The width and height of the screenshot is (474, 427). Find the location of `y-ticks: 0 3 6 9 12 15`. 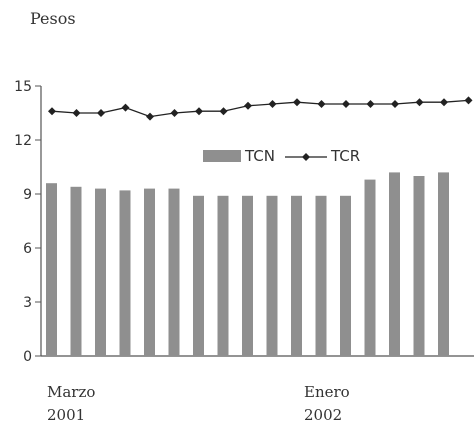

y-ticks: 0 3 6 9 12 15 is located at coordinates (27, 222).